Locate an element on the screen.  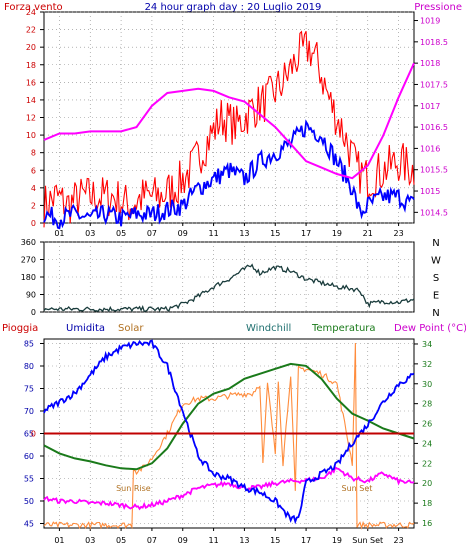
pressure-axis-tick-label: 1014.5 is located at coordinates (434, 212).